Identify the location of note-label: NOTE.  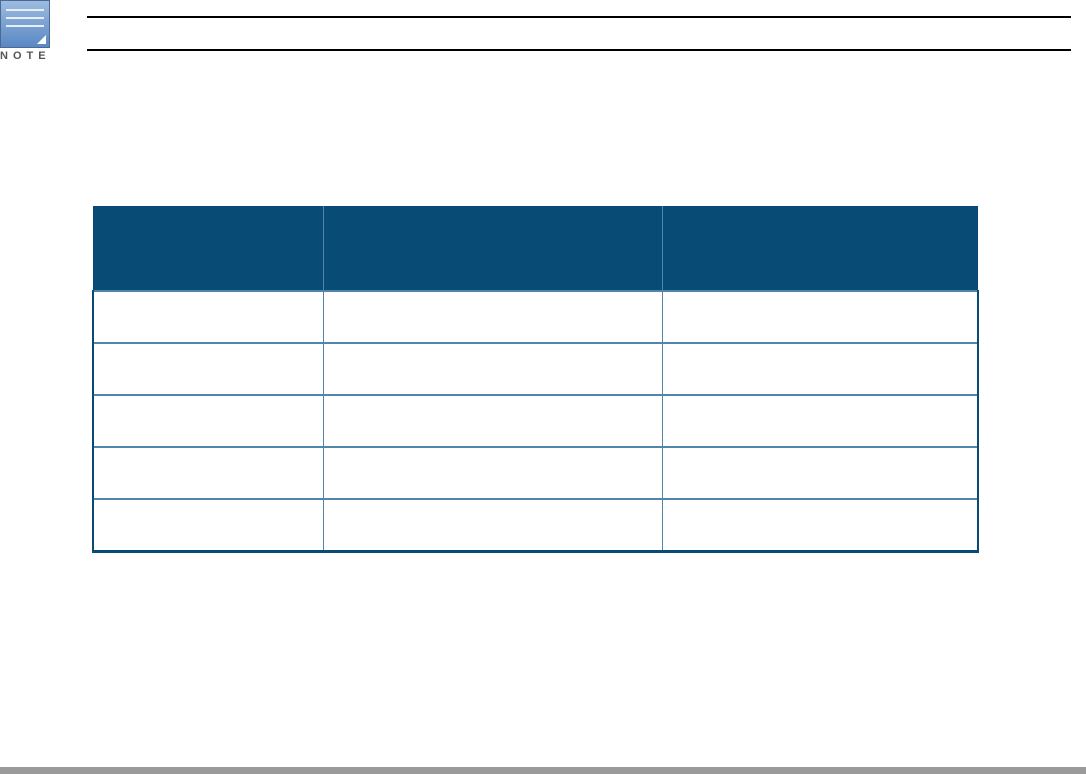
(25, 56).